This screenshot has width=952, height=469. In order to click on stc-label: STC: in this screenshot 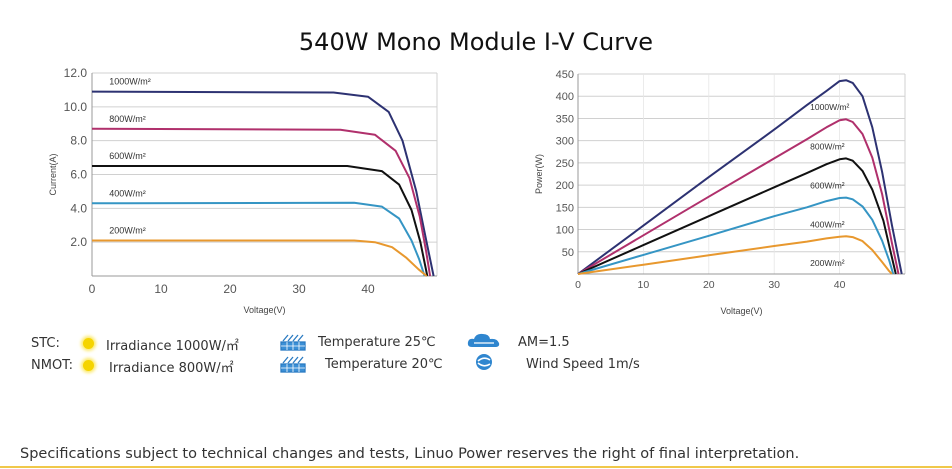, I will do `click(45, 343)`.